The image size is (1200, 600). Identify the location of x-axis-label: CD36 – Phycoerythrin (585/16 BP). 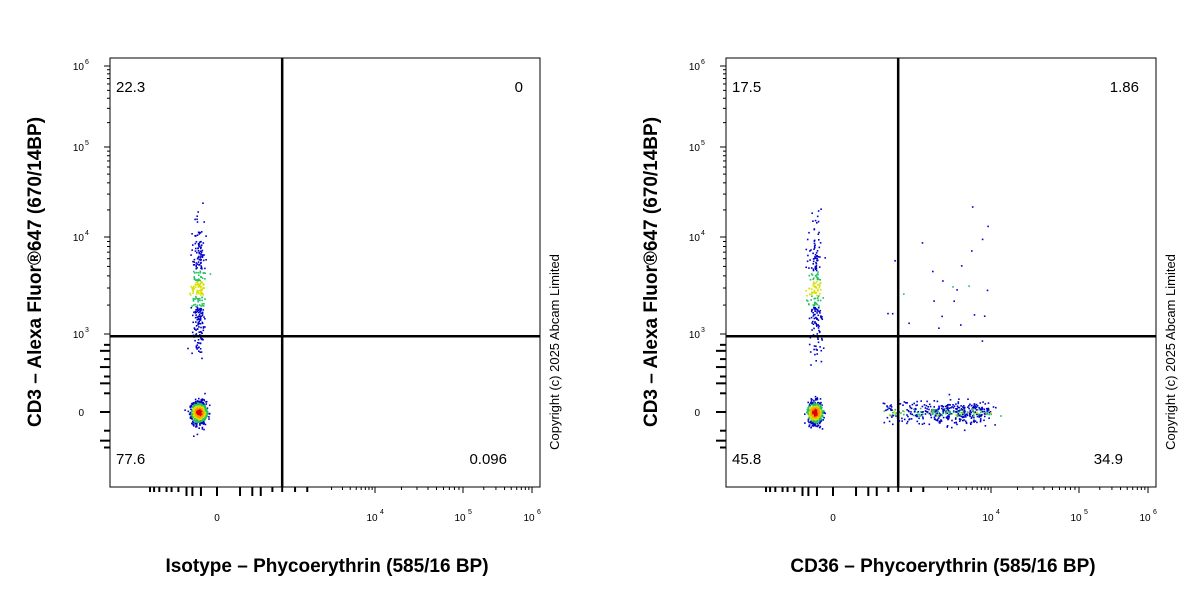
(942, 566).